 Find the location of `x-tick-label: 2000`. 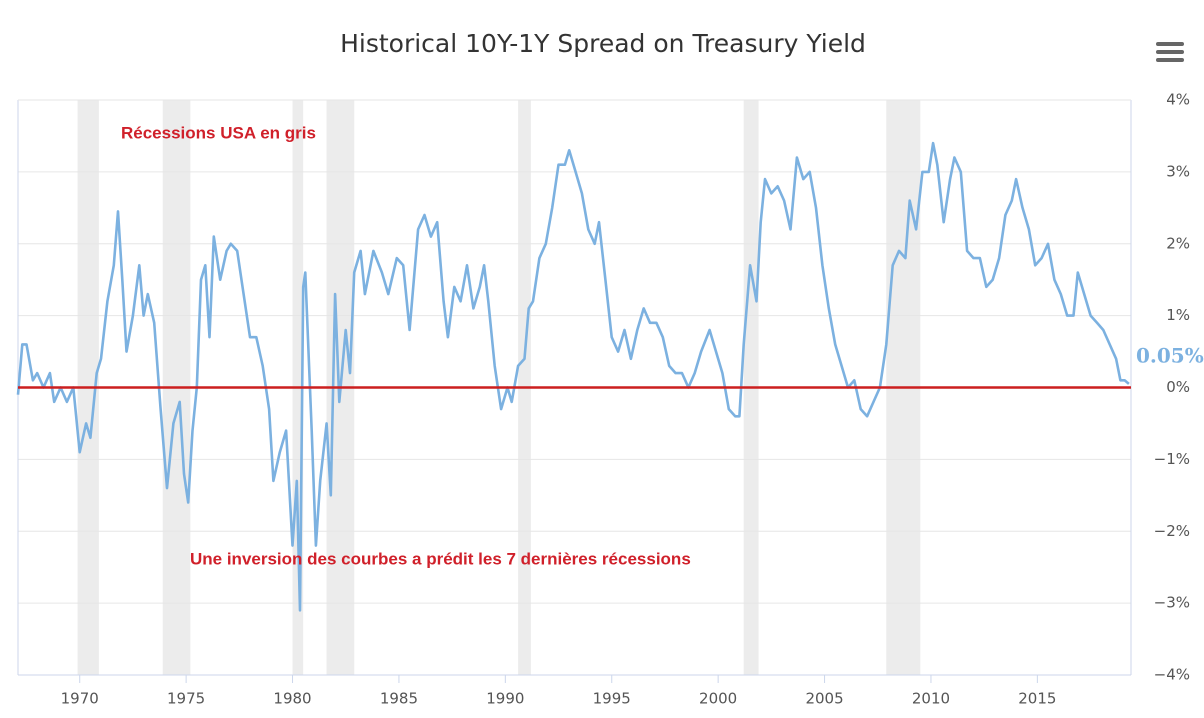

x-tick-label: 2000 is located at coordinates (718, 699).